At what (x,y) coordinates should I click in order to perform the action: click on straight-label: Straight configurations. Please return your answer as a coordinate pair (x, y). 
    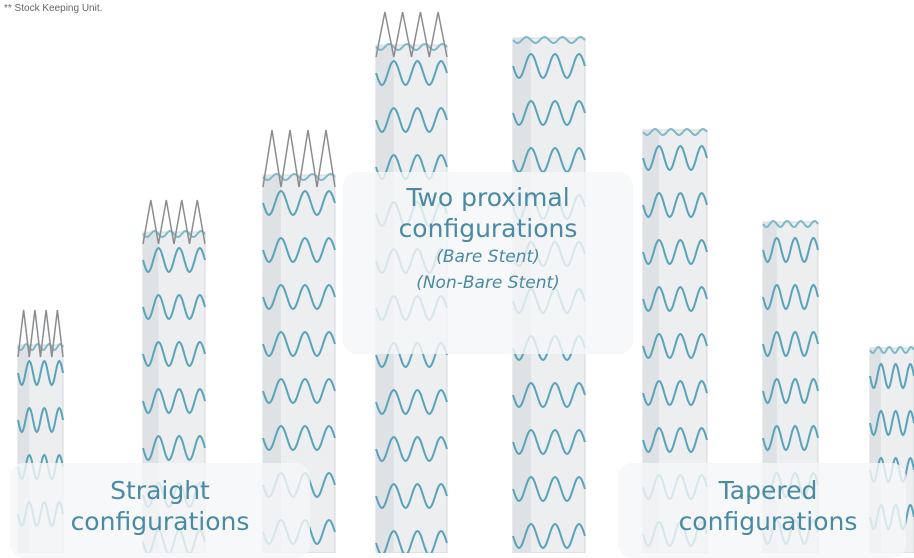
    Looking at the image, I should click on (160, 506).